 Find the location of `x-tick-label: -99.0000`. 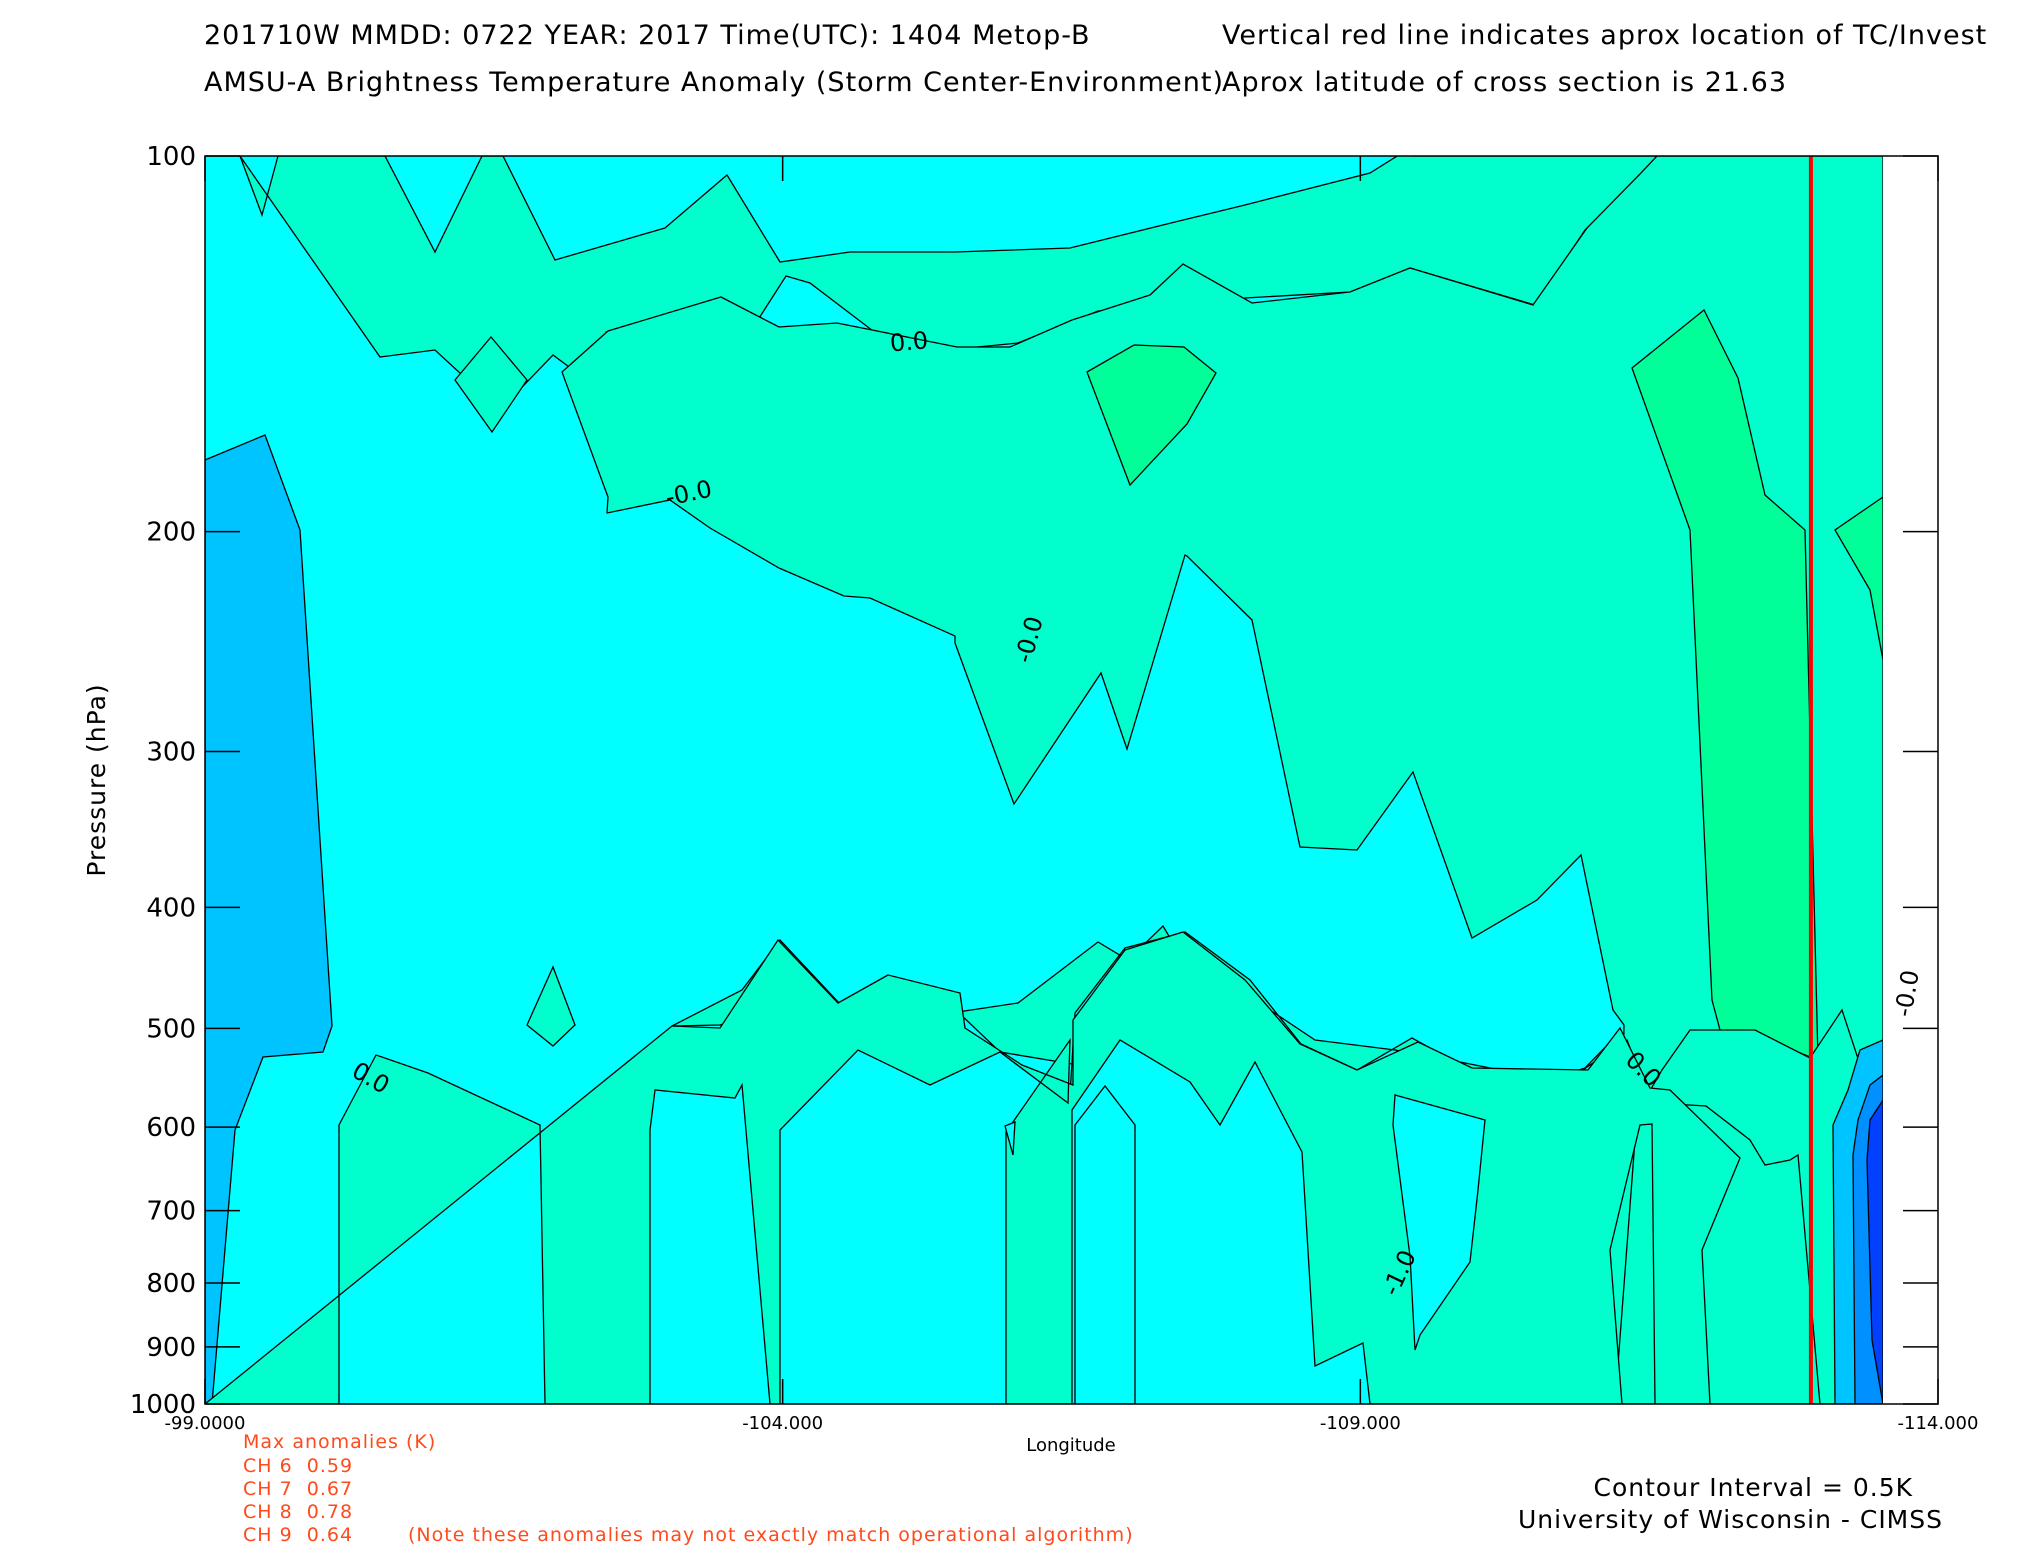

x-tick-label: -99.0000 is located at coordinates (205, 1423).